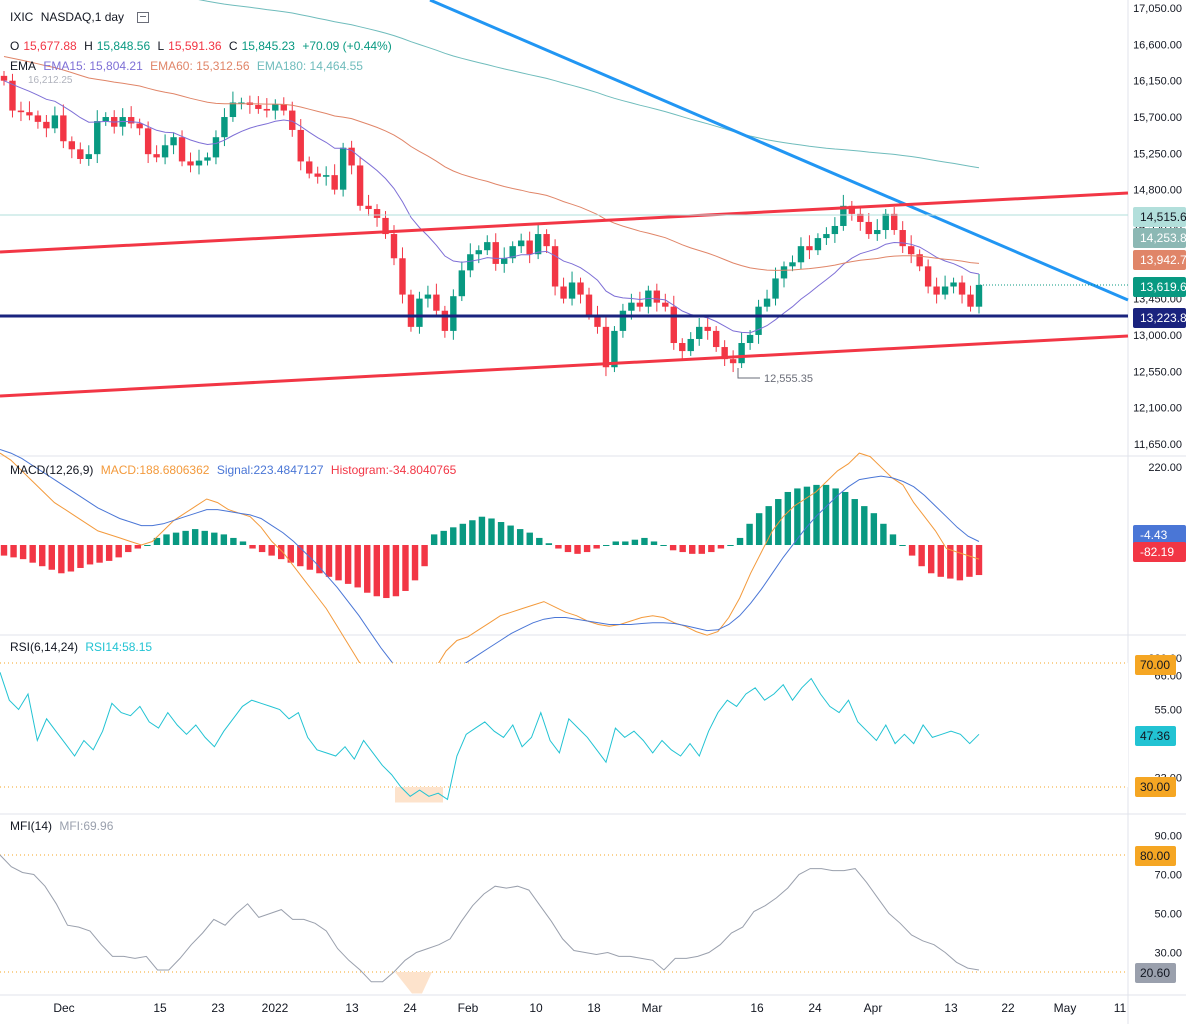  I want to click on x-tick-label: 22, so click(1008, 1008).